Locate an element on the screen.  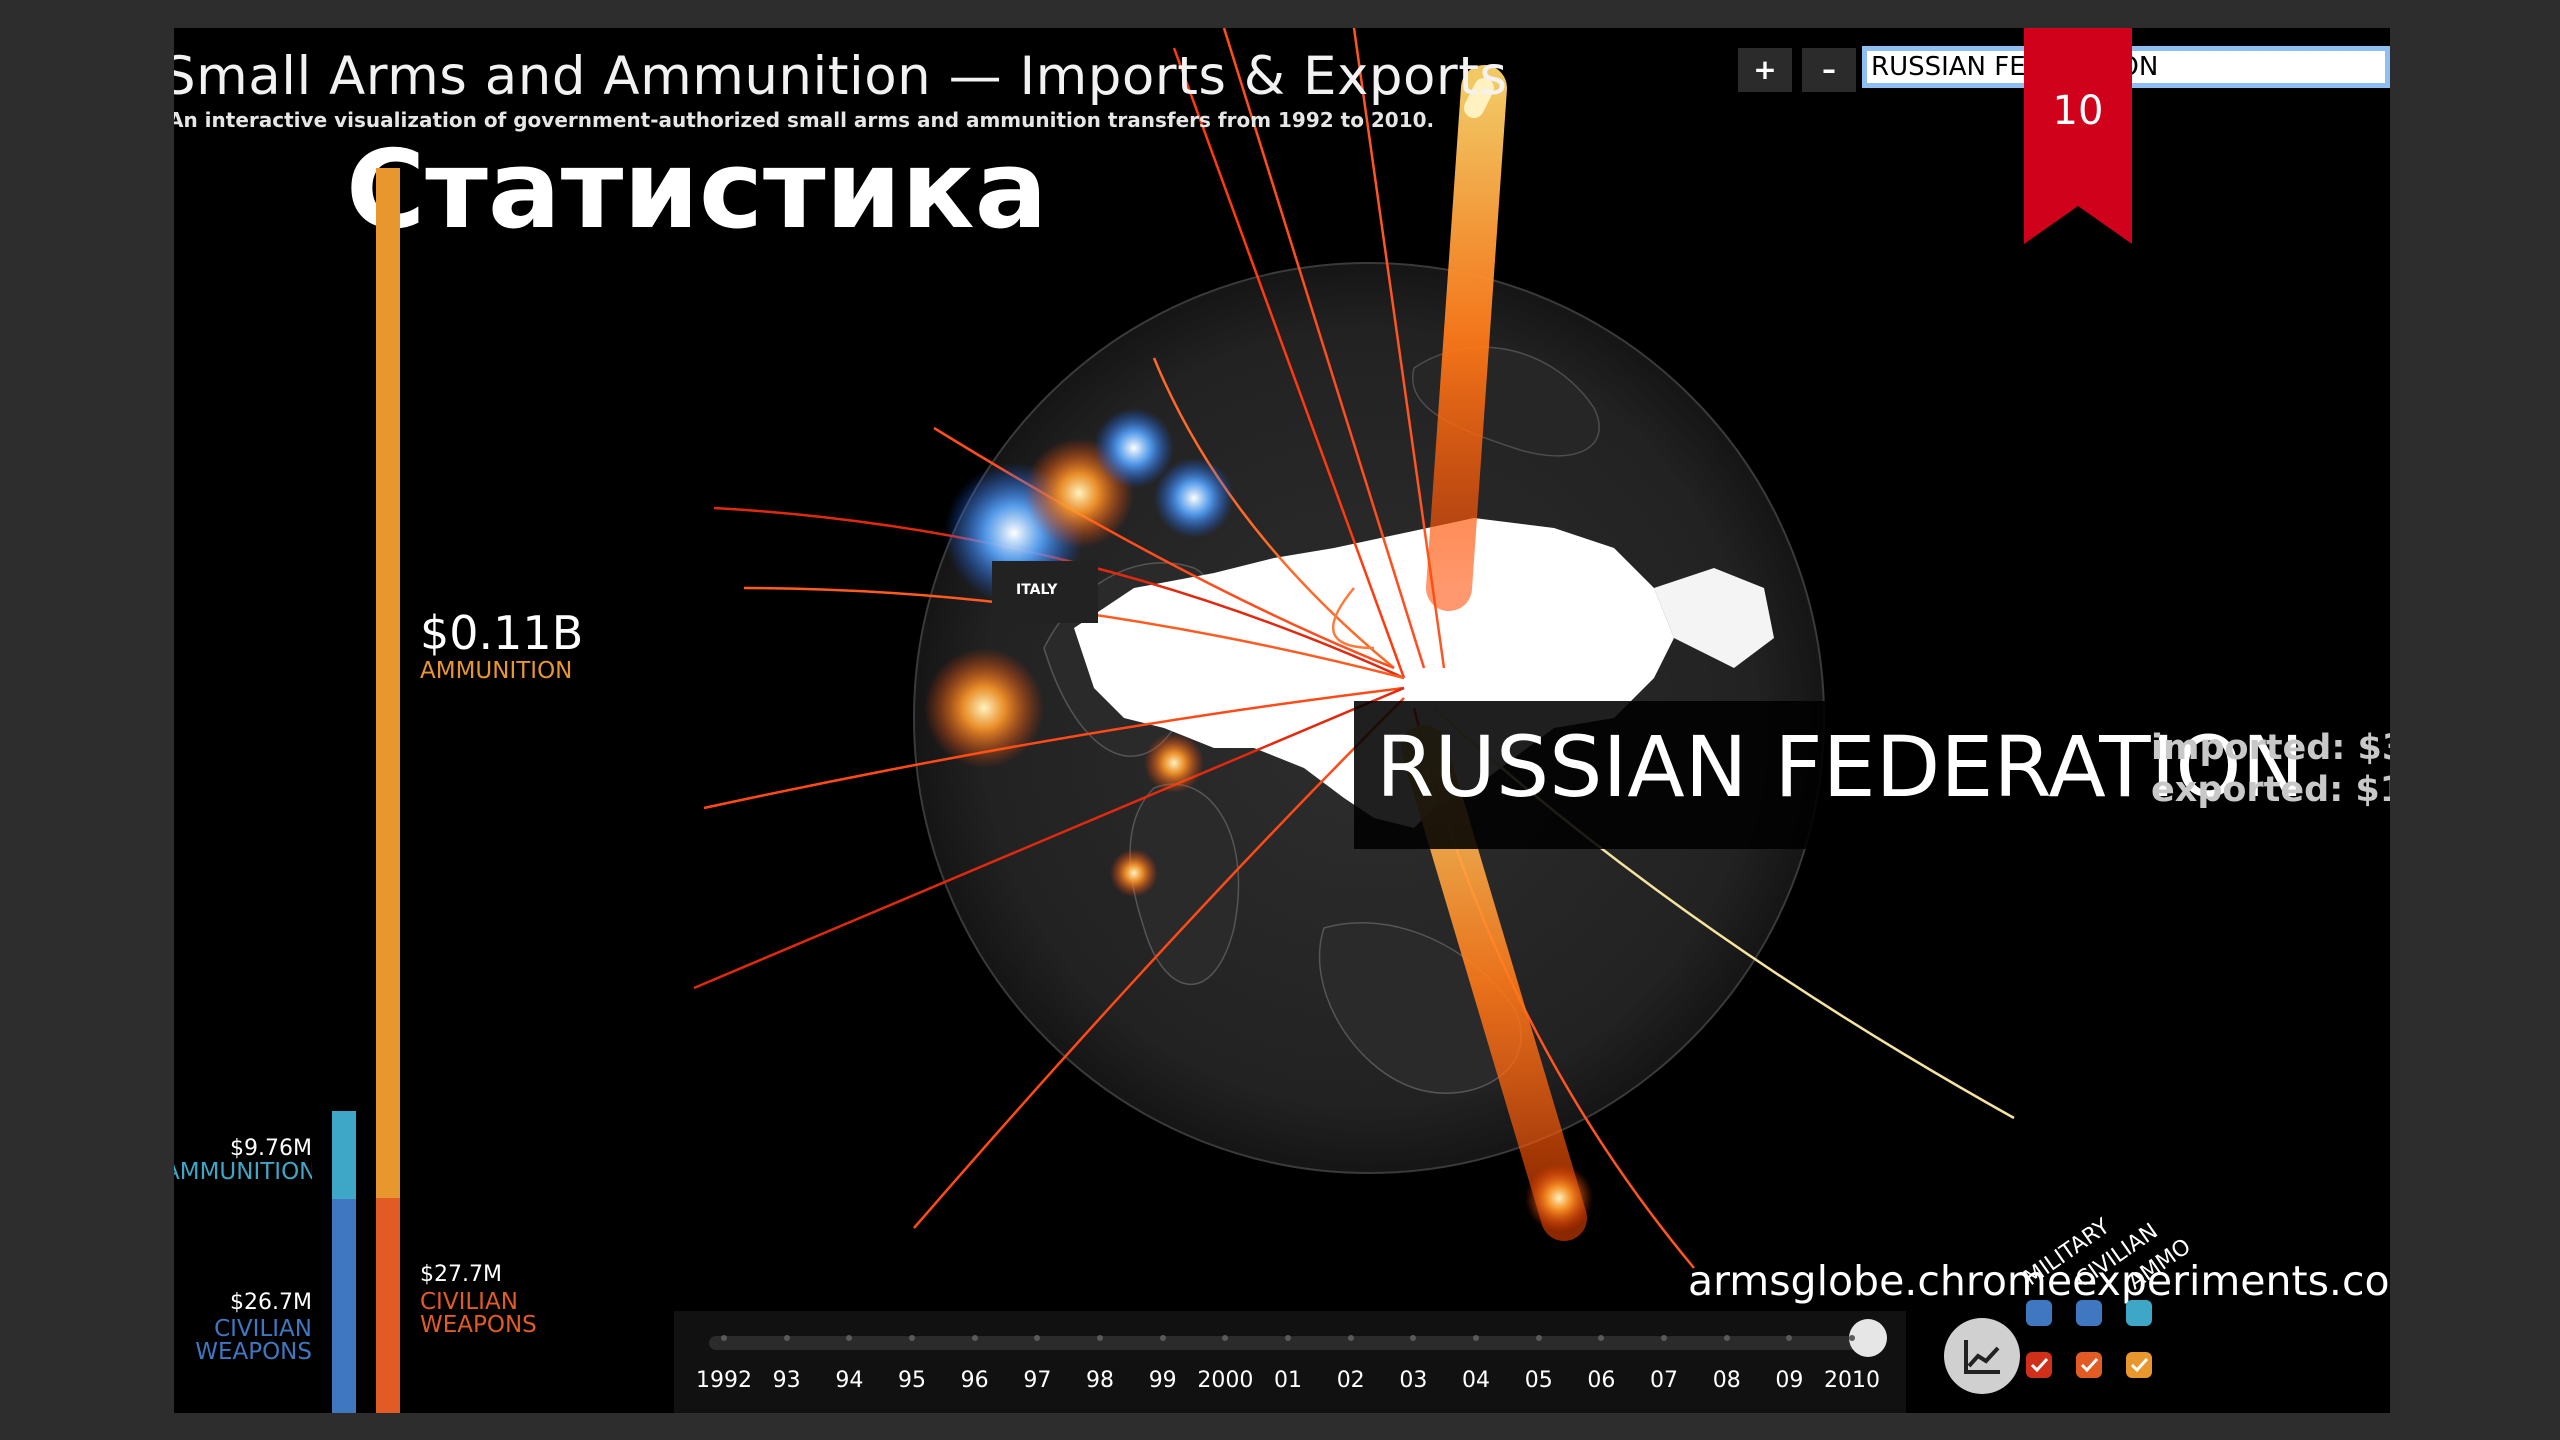
timeline-track is located at coordinates (1289, 1343).